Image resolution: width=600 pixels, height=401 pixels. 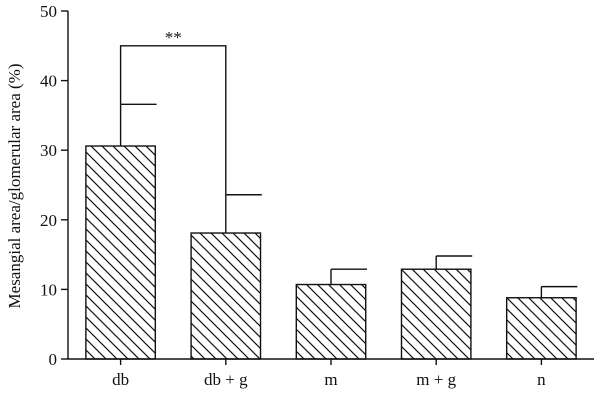 What do you see at coordinates (173, 37) in the screenshot?
I see `significance-marker: **` at bounding box center [173, 37].